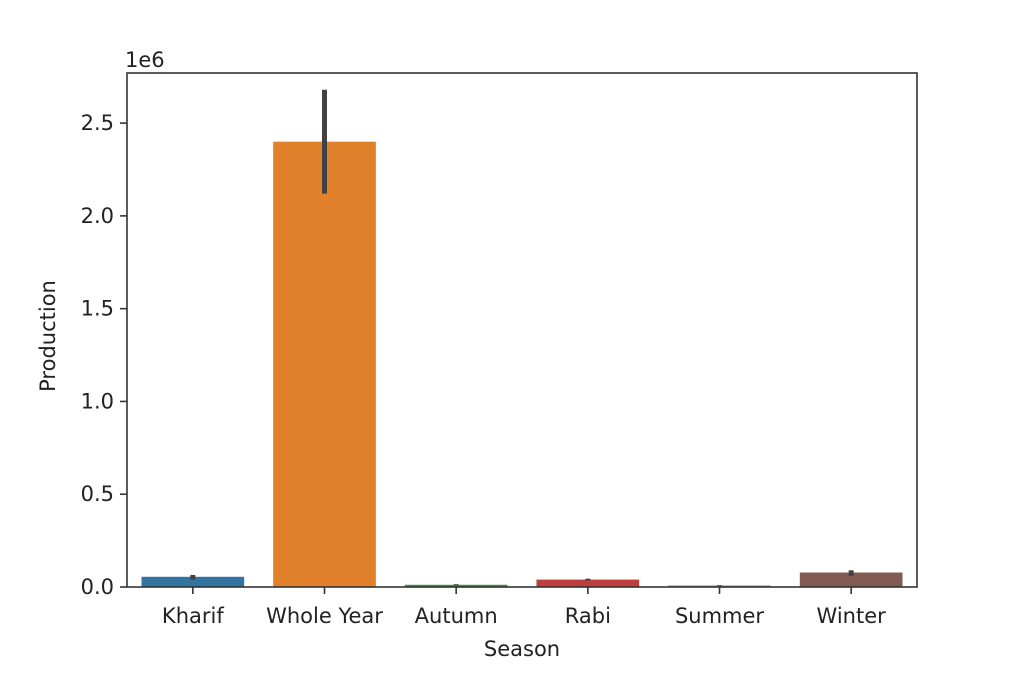 Image resolution: width=1011 pixels, height=689 pixels. What do you see at coordinates (522, 649) in the screenshot?
I see `x-axis-label: Season` at bounding box center [522, 649].